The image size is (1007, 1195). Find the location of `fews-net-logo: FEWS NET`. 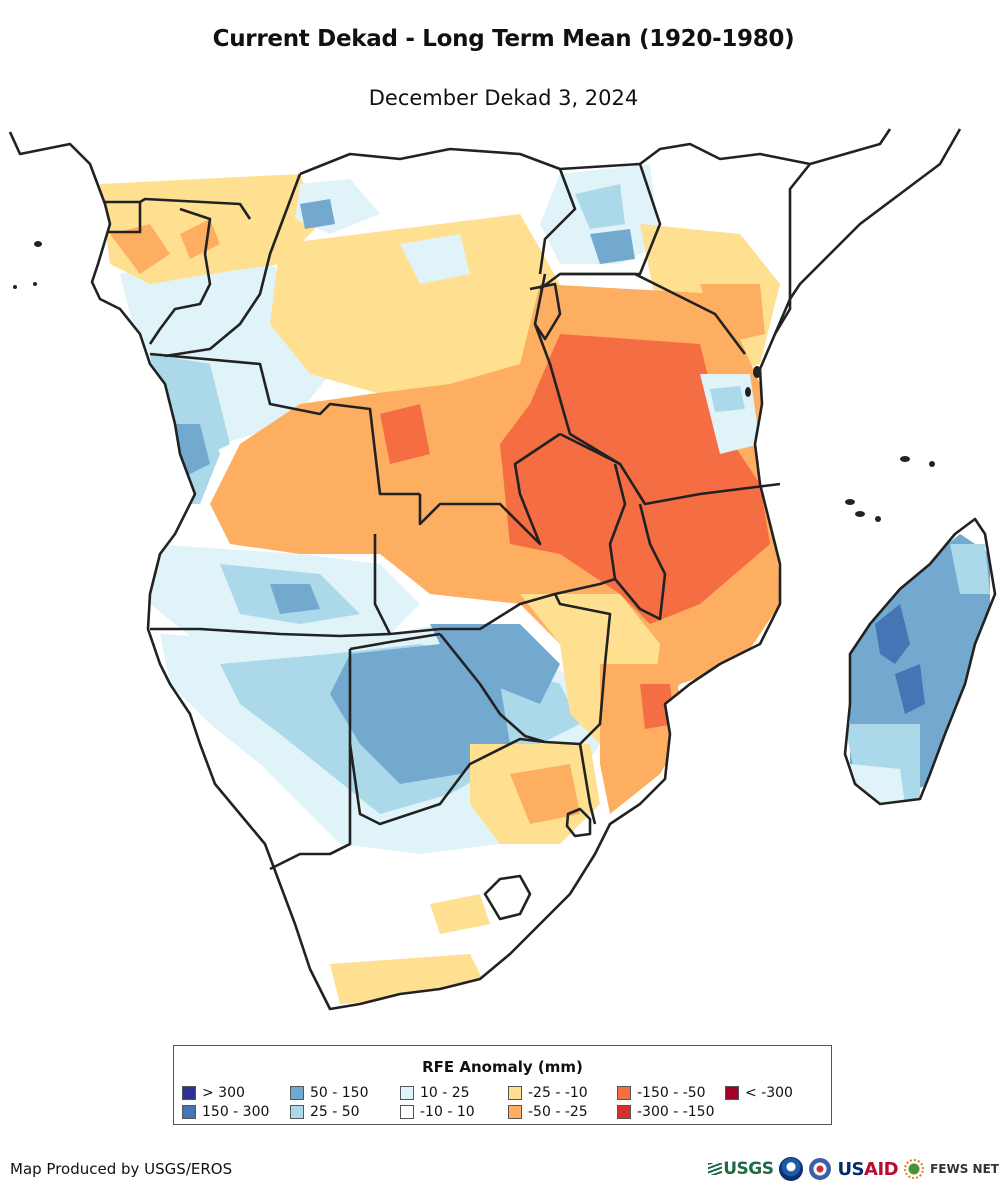

fews-net-logo: FEWS NET is located at coordinates (964, 1169).